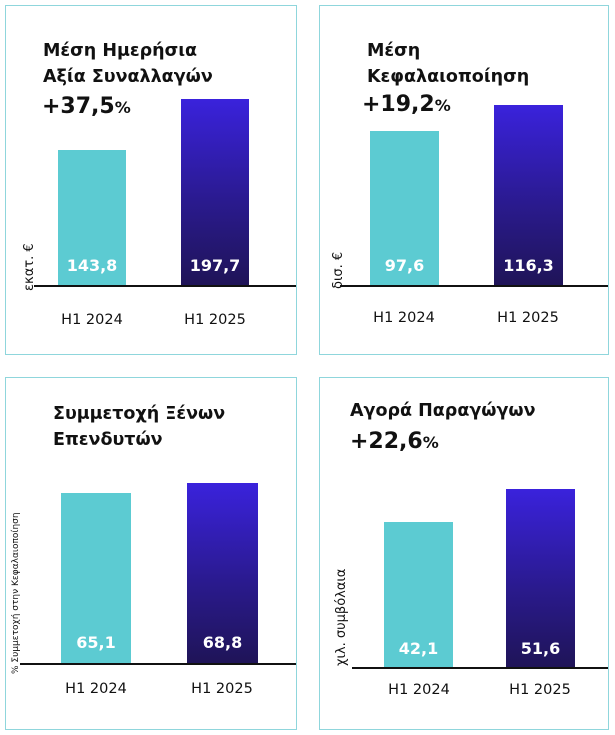 Image resolution: width=615 pixels, height=735 pixels. What do you see at coordinates (96, 642) in the screenshot?
I see `data-label-h1-2024: 65,1` at bounding box center [96, 642].